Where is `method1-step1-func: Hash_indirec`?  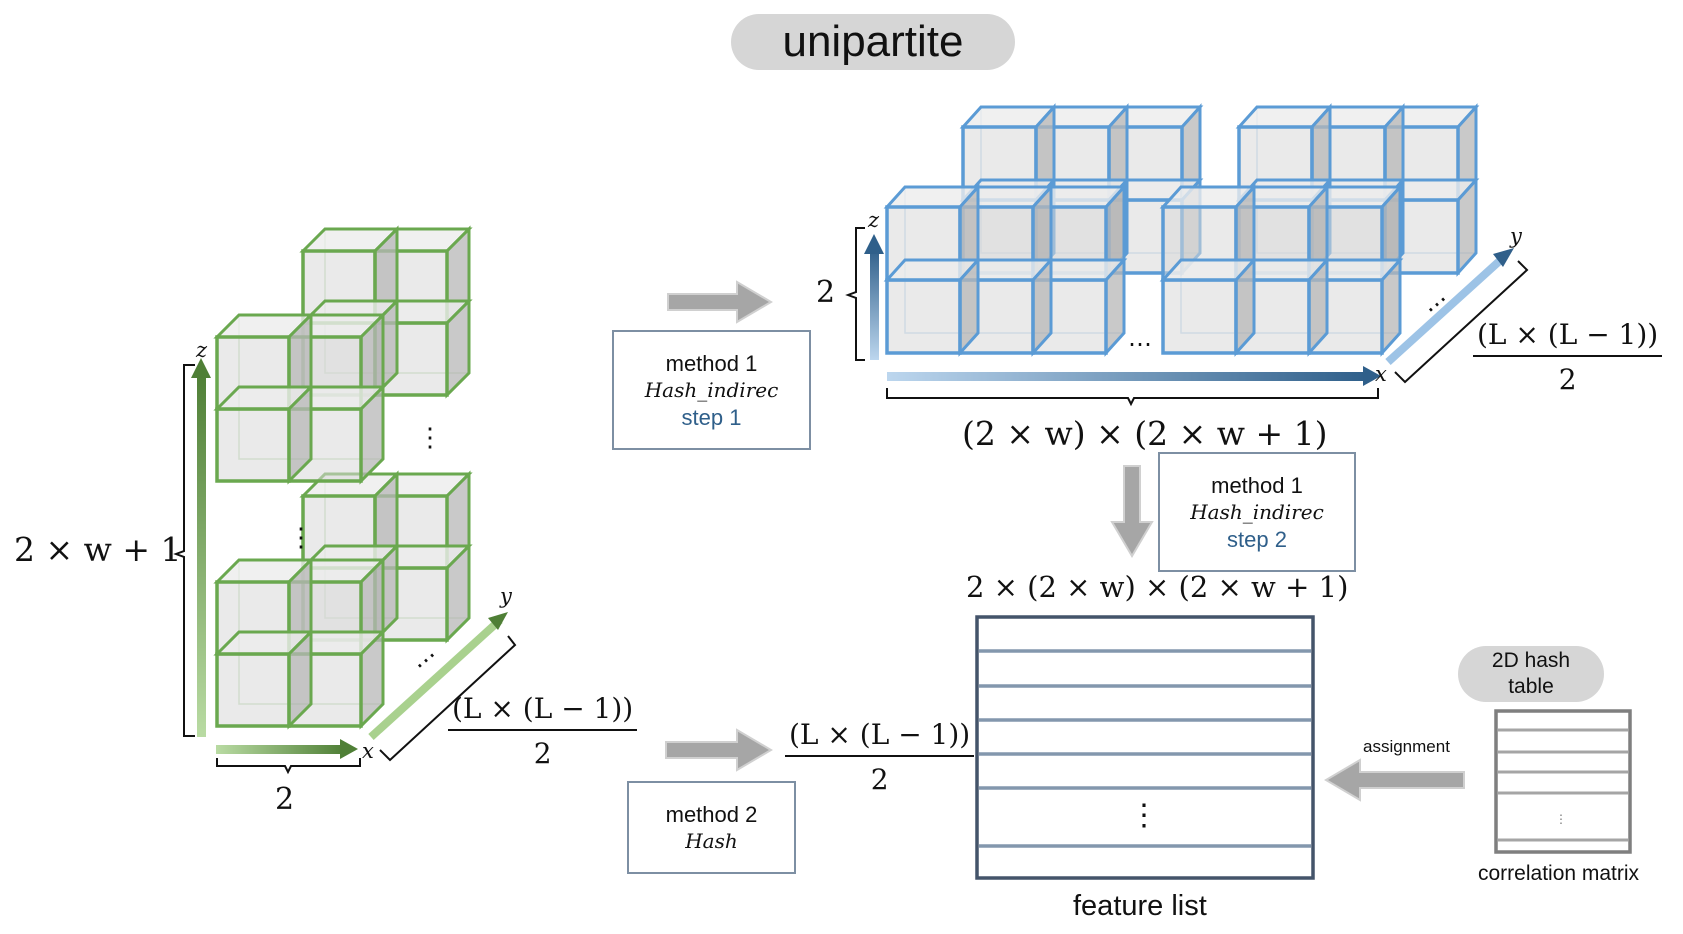 method1-step1-func: Hash_indirec is located at coordinates (711, 389).